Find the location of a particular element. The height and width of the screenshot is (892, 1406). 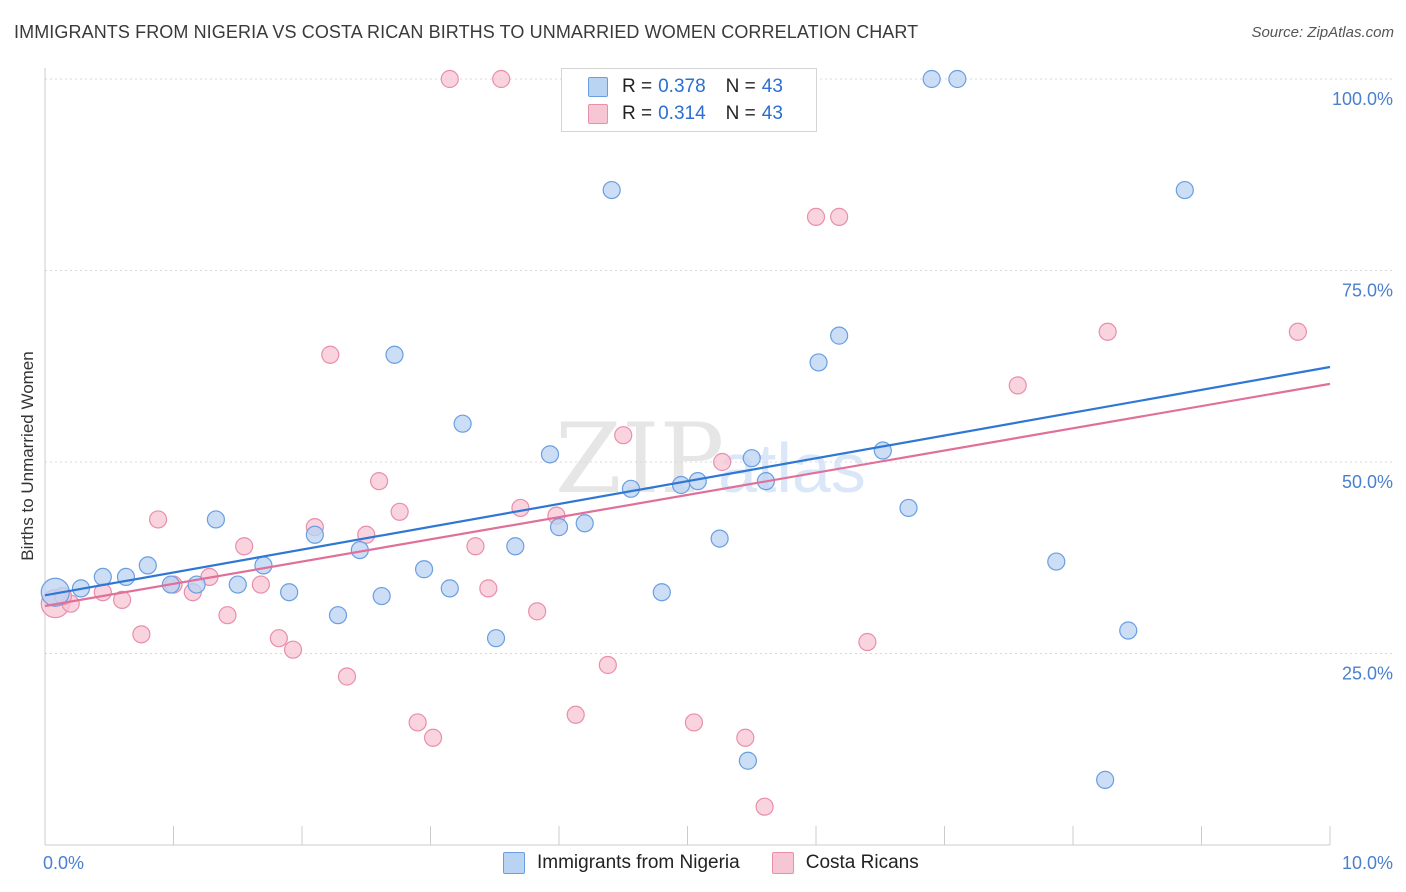

legend-row-nigeria: R = 0.378 N = 43 is located at coordinates (685, 87).